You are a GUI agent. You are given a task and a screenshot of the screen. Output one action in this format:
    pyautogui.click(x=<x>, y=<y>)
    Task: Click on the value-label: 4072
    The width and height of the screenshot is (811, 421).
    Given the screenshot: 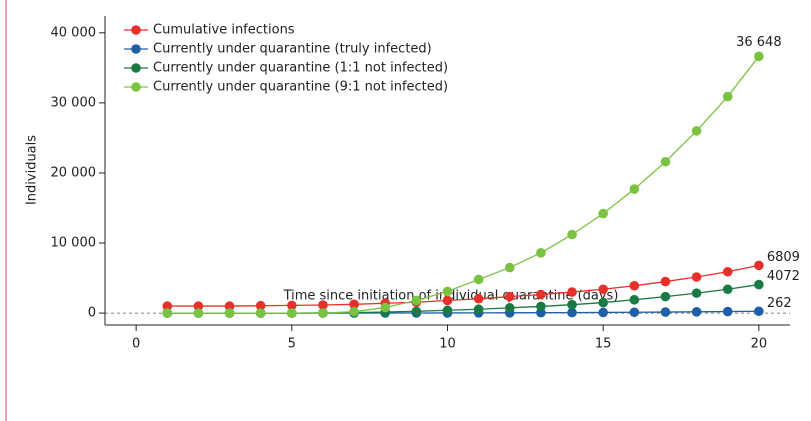 What is the action you would take?
    pyautogui.click(x=783, y=276)
    